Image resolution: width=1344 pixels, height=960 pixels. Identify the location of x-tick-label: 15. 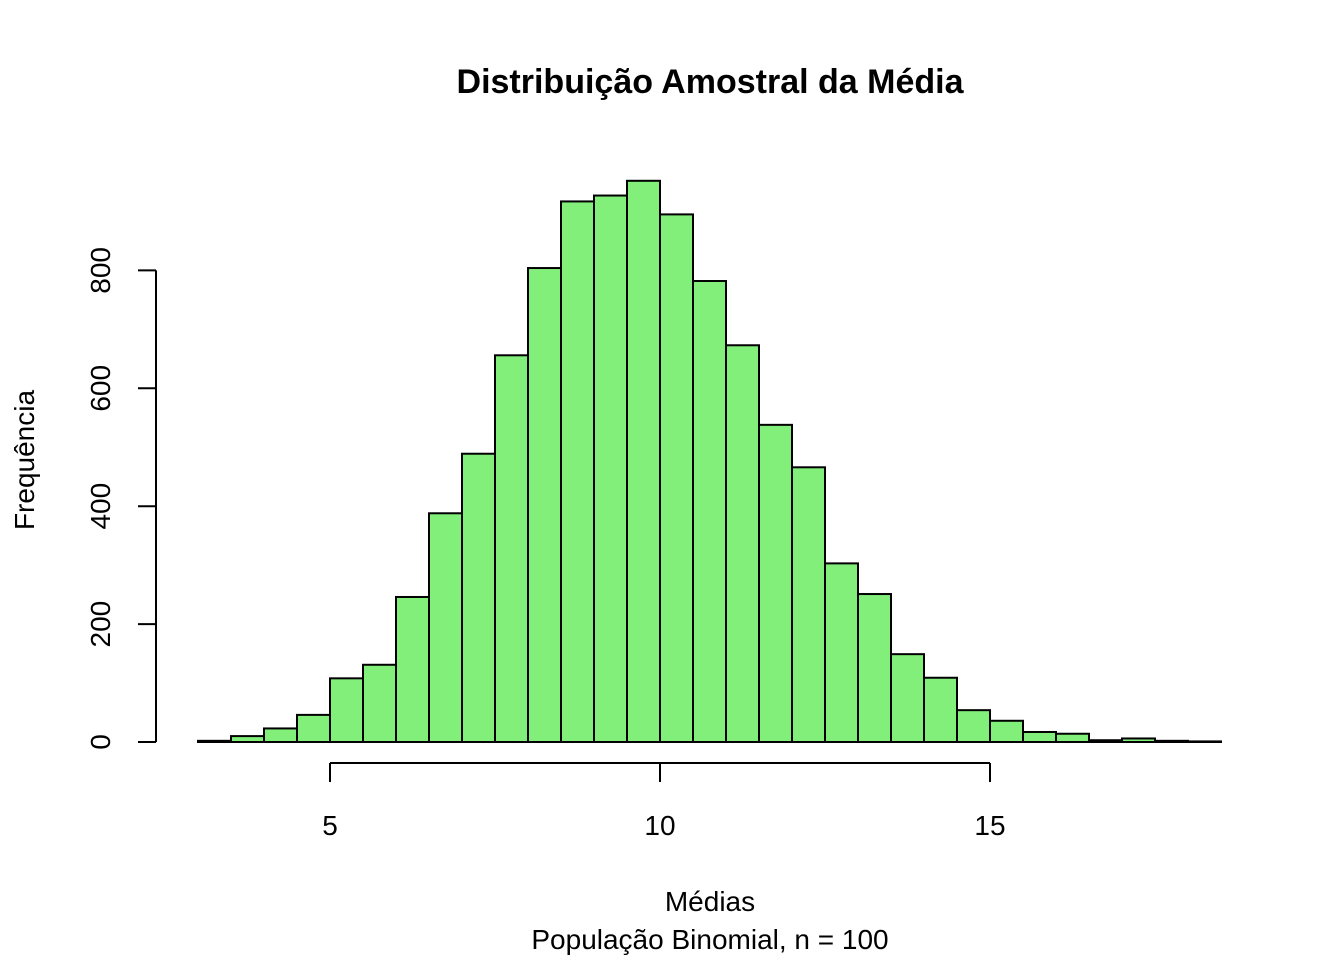
(989, 825).